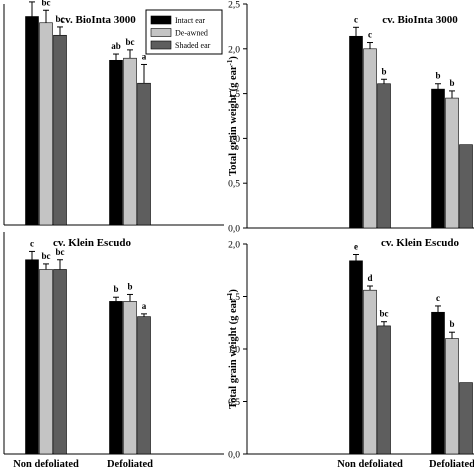 The height and width of the screenshot is (474, 474). Describe the element at coordinates (116, 46) in the screenshot. I see `significance-letter: ab` at that location.